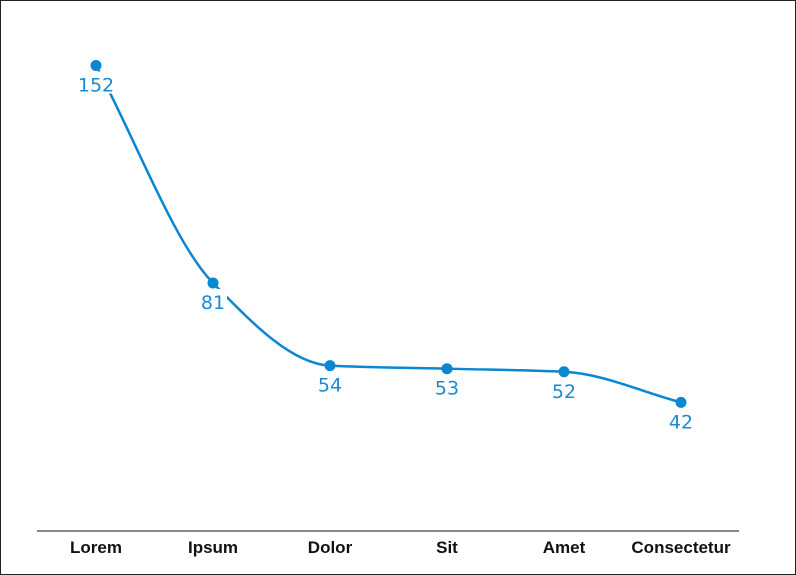  I want to click on x-tick-label: Sit, so click(447, 547).